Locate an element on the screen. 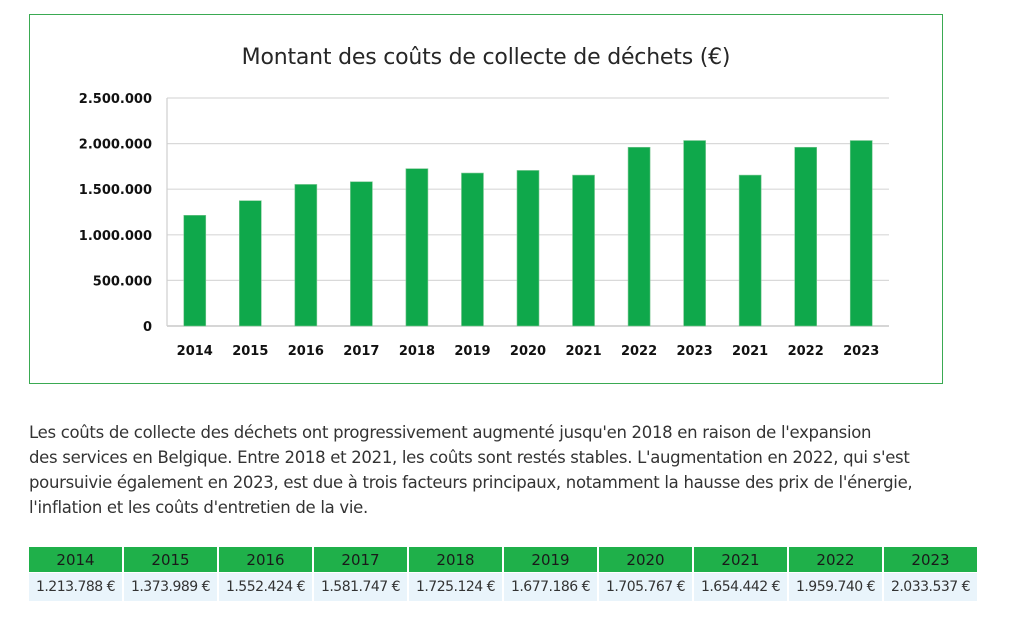 Image resolution: width=1016 pixels, height=632 pixels. y-tick-label: 1.000.000 is located at coordinates (115, 236).